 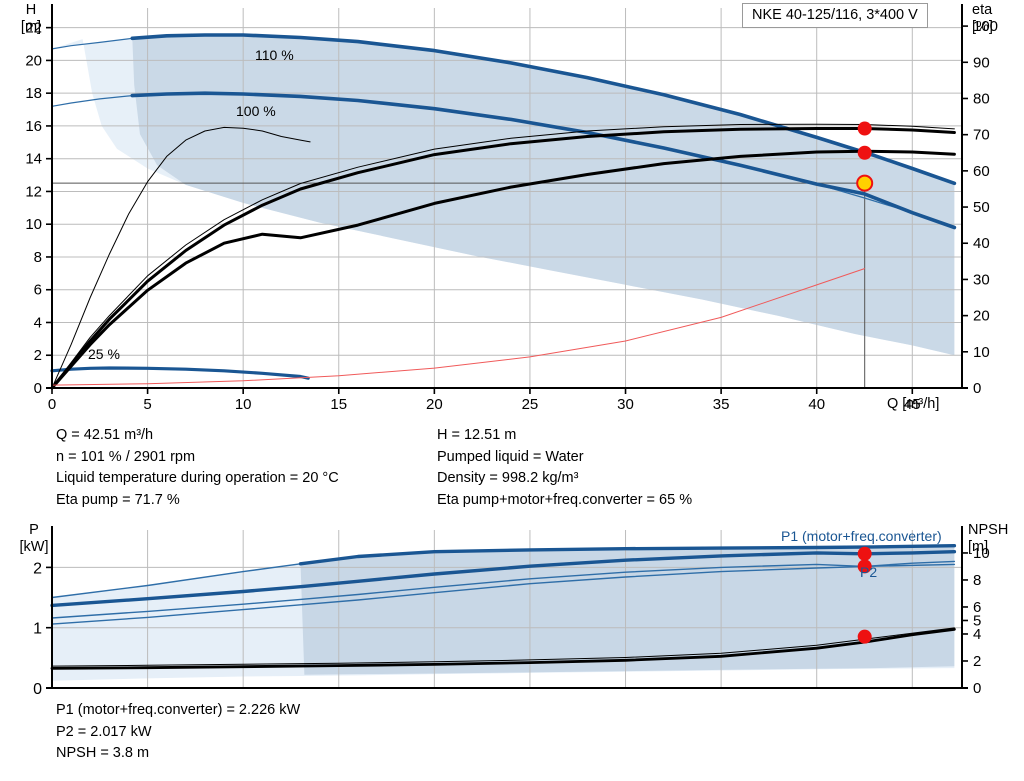 What do you see at coordinates (105, 435) in the screenshot?
I see `readout-left-line-1: Q = 42.51 m³/h` at bounding box center [105, 435].